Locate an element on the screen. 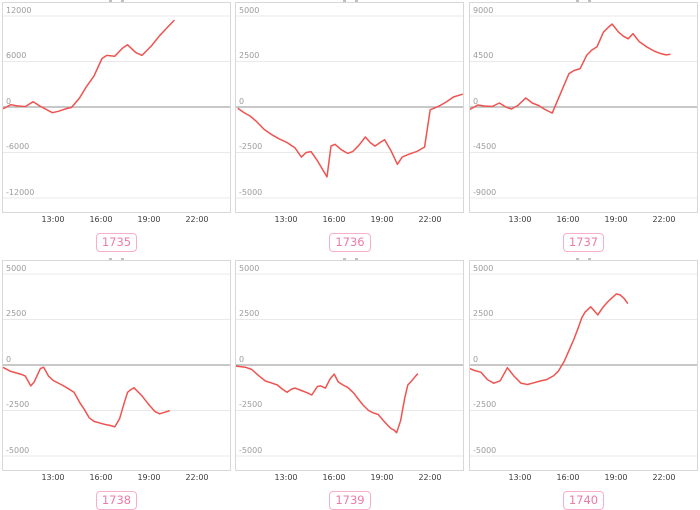 Image resolution: width=700 pixels, height=510 pixels. badge-row: 1738 is located at coordinates (116, 500).